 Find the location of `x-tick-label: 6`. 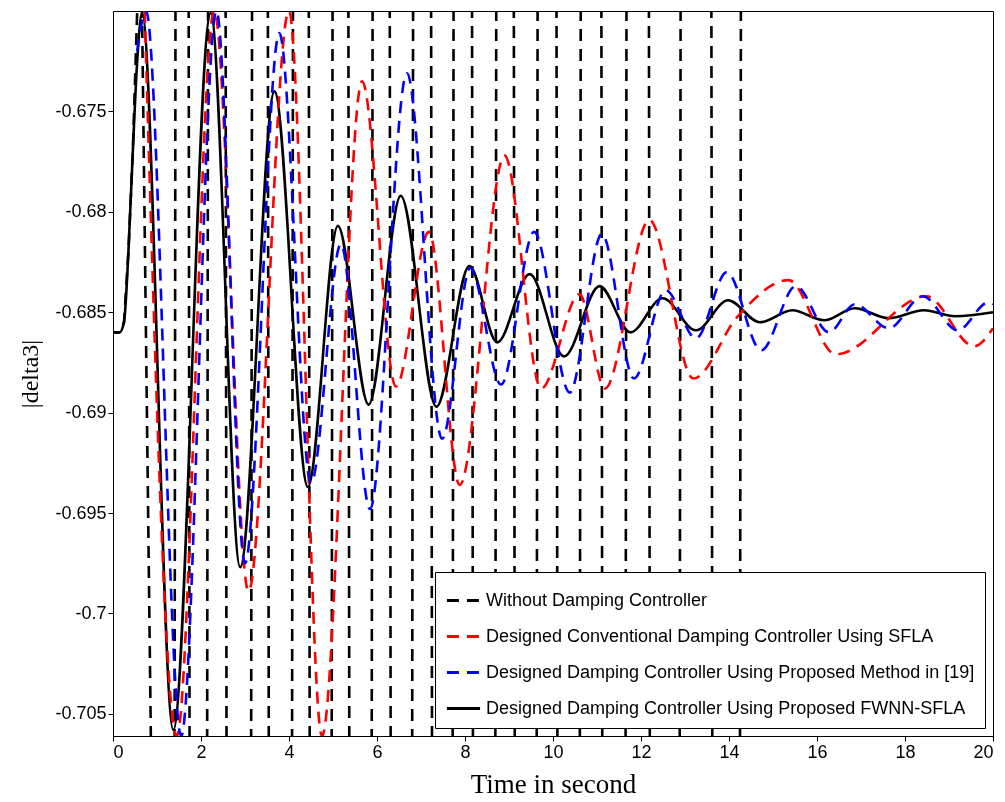

x-tick-label: 6 is located at coordinates (377, 751).